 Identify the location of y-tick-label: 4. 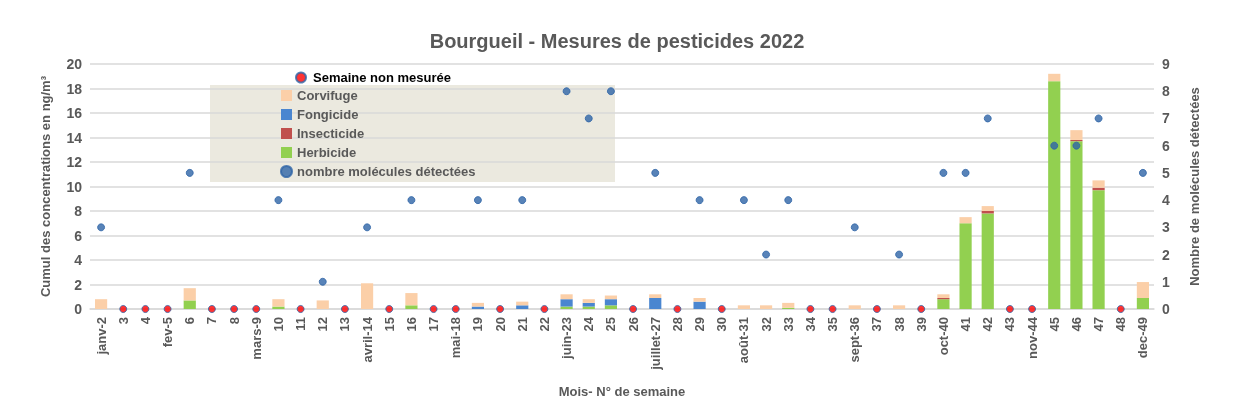
(78, 260).